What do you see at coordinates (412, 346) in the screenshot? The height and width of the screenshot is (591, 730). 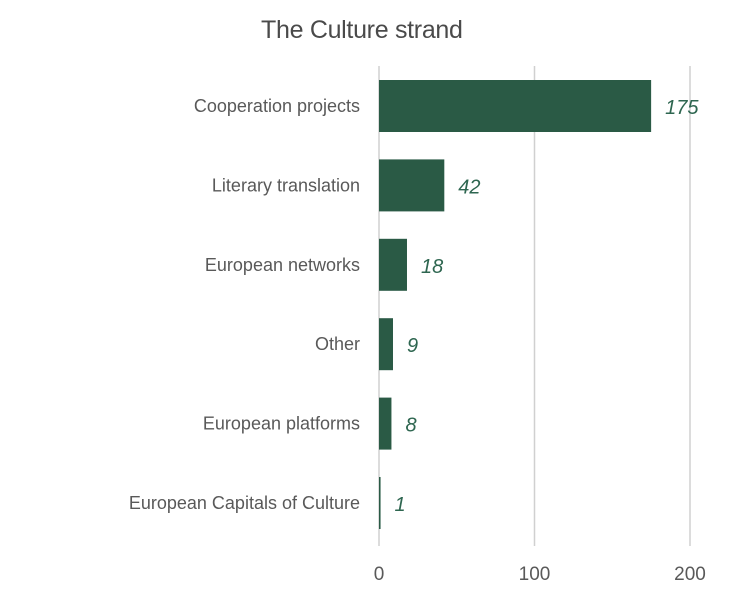 I see `data-label: 9` at bounding box center [412, 346].